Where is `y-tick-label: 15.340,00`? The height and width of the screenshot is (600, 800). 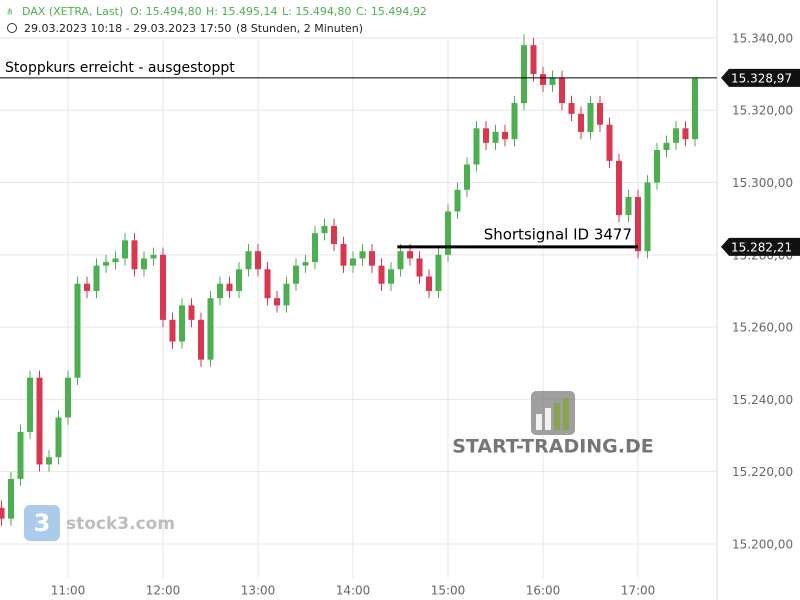 y-tick-label: 15.340,00 is located at coordinates (762, 38).